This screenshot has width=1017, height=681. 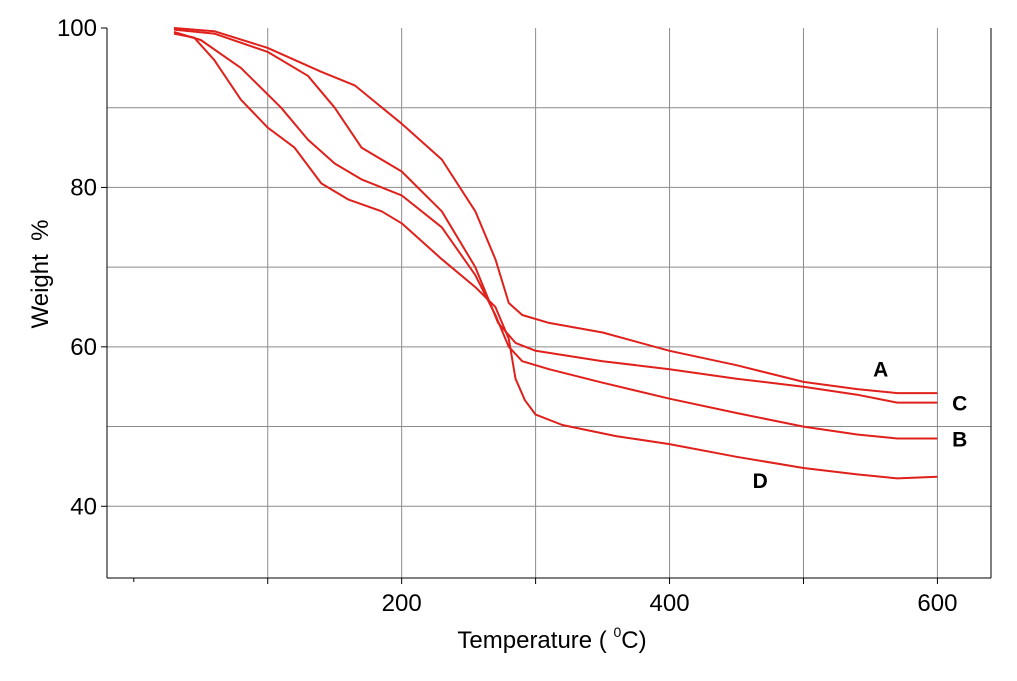 What do you see at coordinates (83, 506) in the screenshot?
I see `y-tick-label: 40` at bounding box center [83, 506].